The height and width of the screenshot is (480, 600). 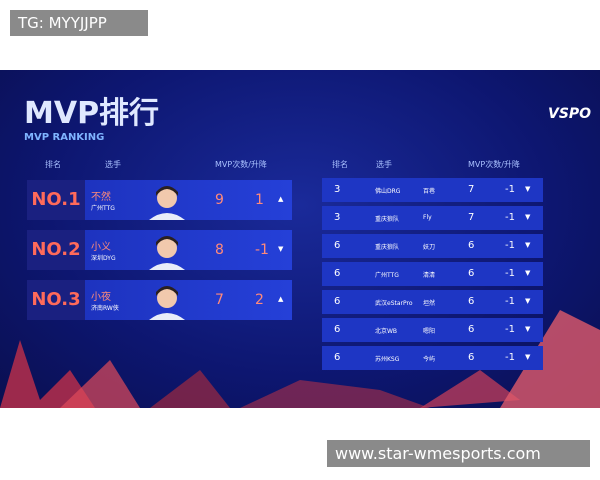 What do you see at coordinates (259, 300) in the screenshot?
I see `mvp-change: 2` at bounding box center [259, 300].